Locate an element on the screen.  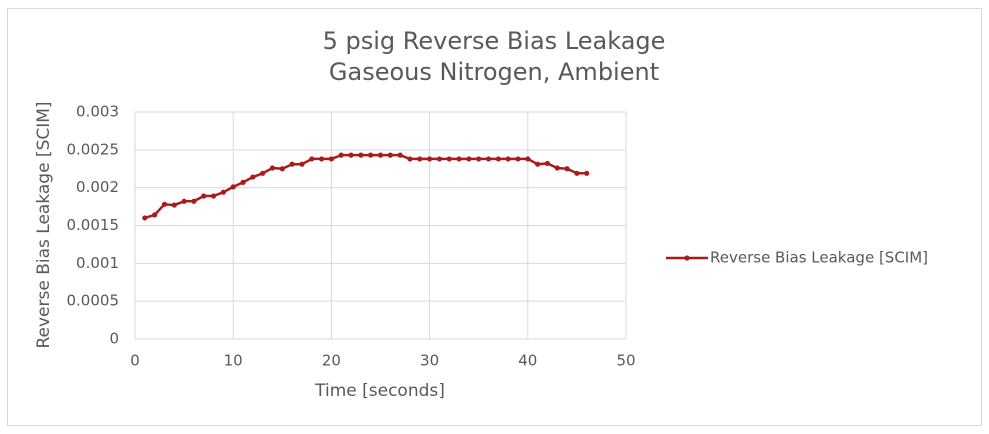
y-axis-label: Reverse Bias Leakage [SCIM] is located at coordinates (44, 224).